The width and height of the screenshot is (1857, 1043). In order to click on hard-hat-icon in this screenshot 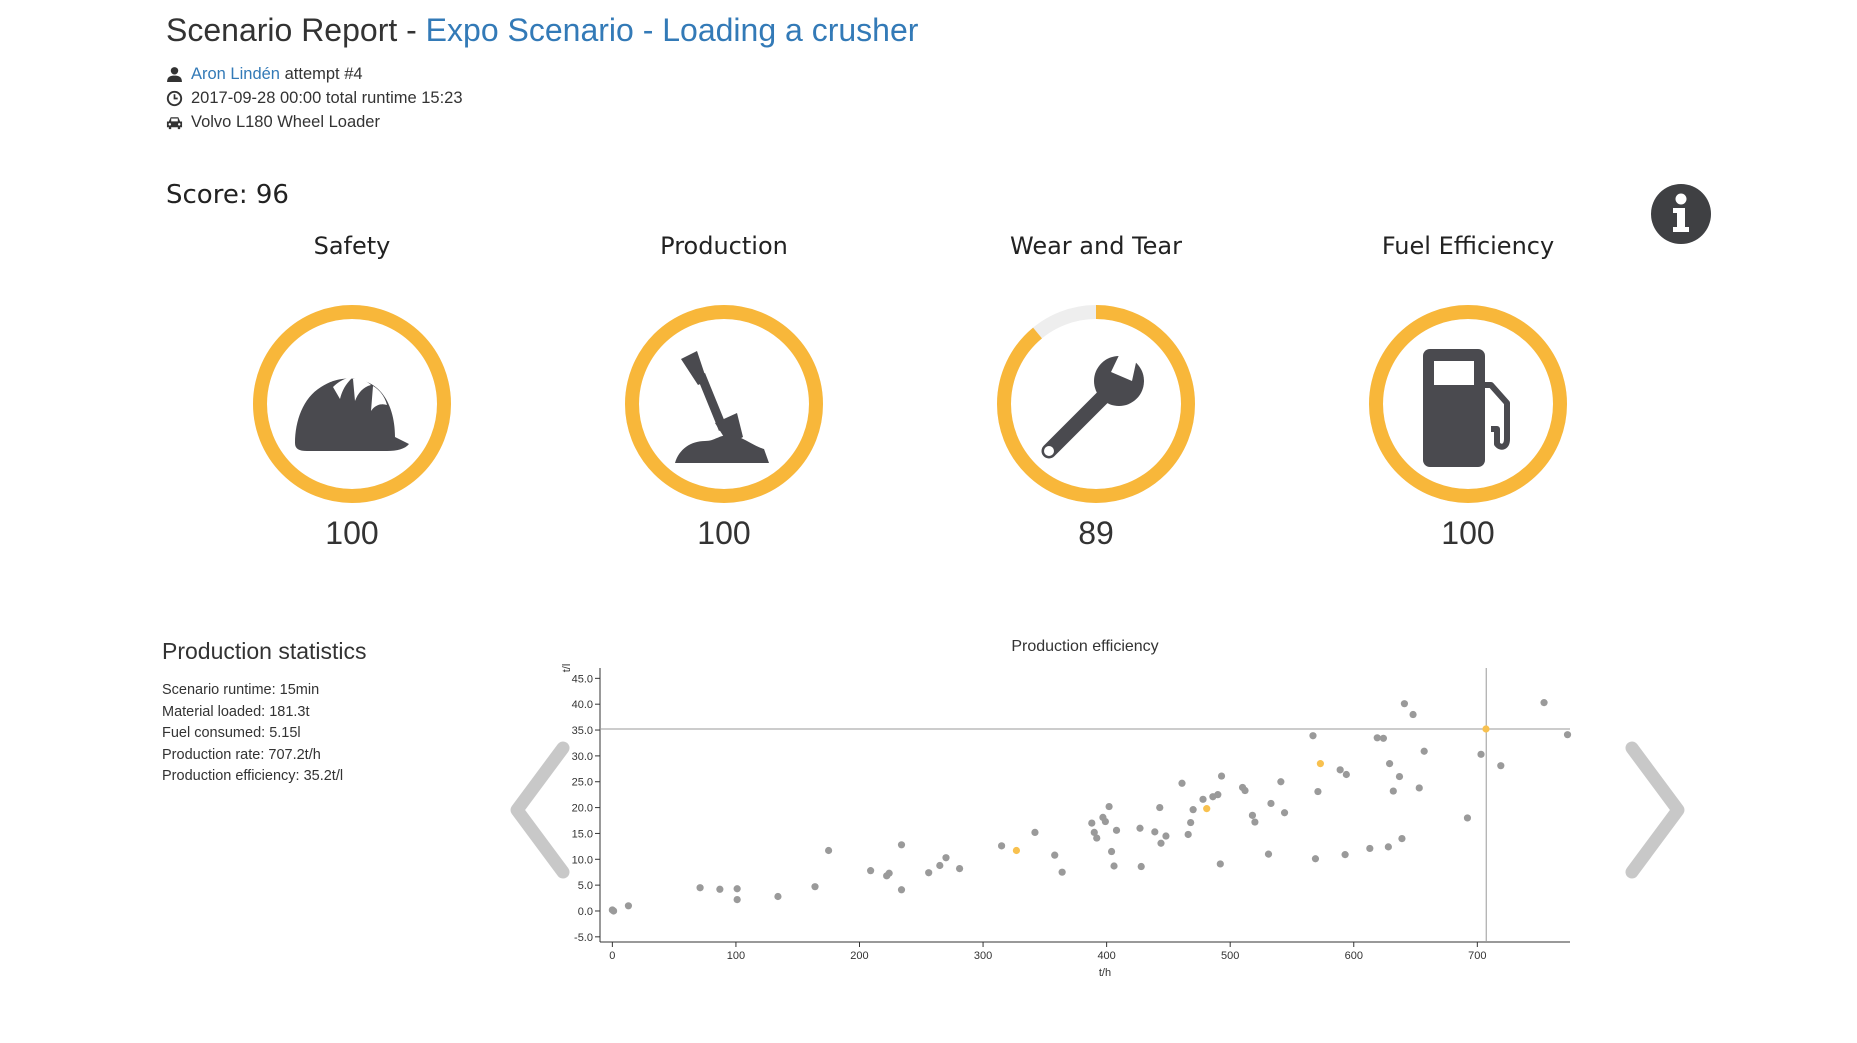, I will do `click(352, 414)`.